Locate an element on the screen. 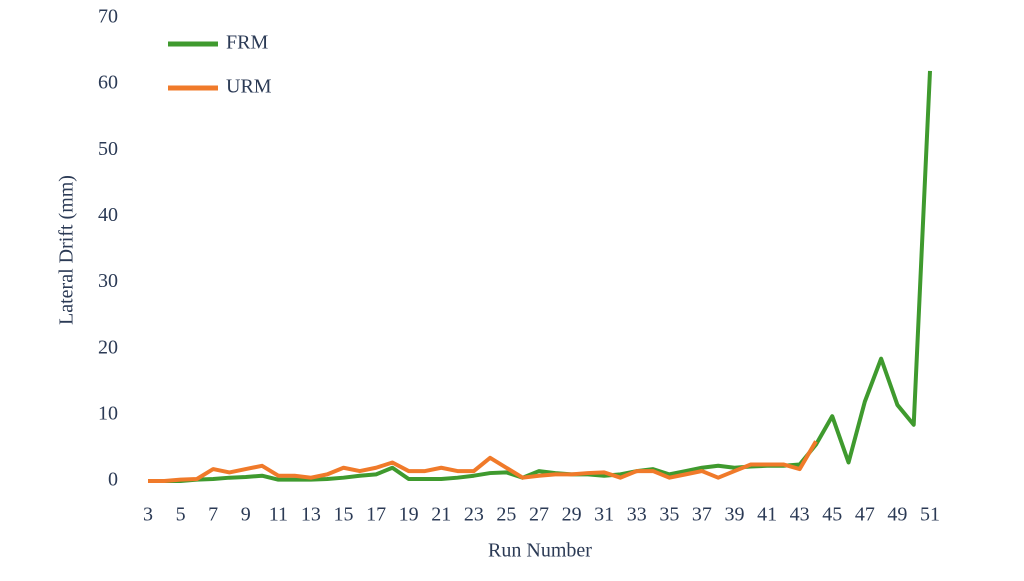  x-tick-label: 5 is located at coordinates (181, 515).